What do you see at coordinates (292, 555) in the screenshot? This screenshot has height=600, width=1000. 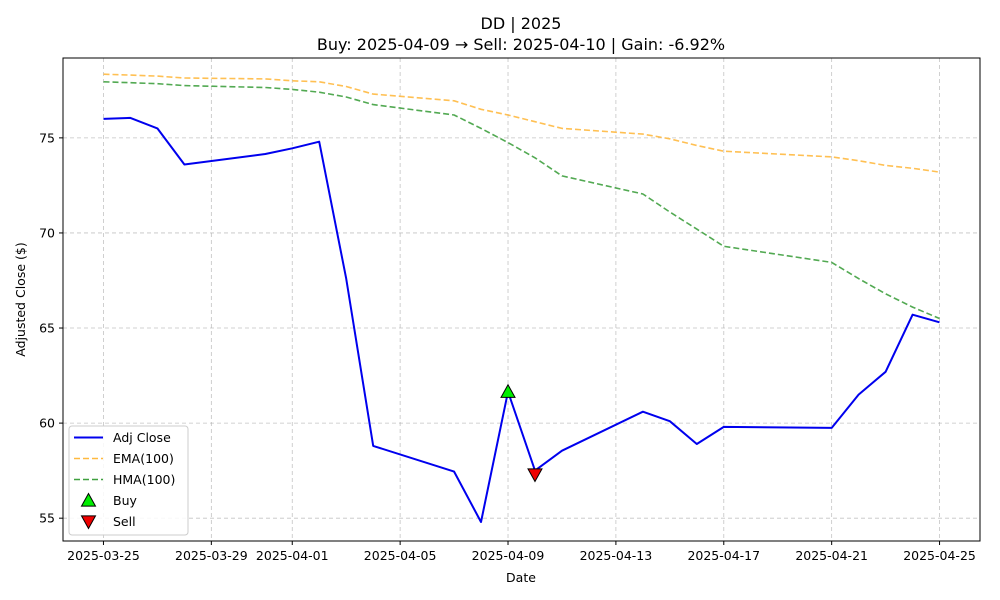 I see `x-tick-label: 2025-04-01` at bounding box center [292, 555].